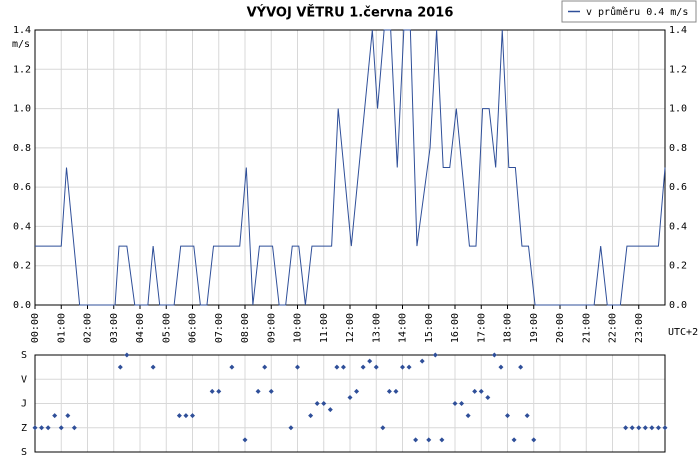  I want to click on y-tick-label-right: 0.2, so click(678, 266).